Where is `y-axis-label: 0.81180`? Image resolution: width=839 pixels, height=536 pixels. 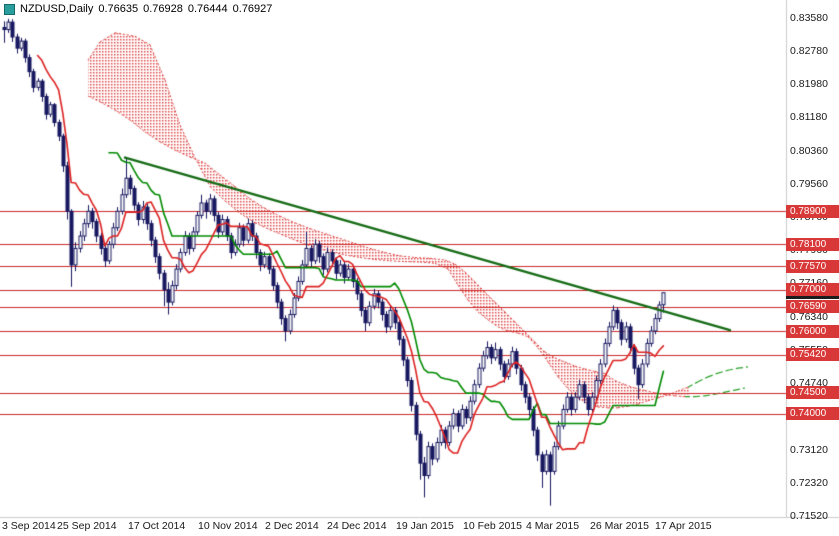 y-axis-label: 0.81180 is located at coordinates (809, 117).